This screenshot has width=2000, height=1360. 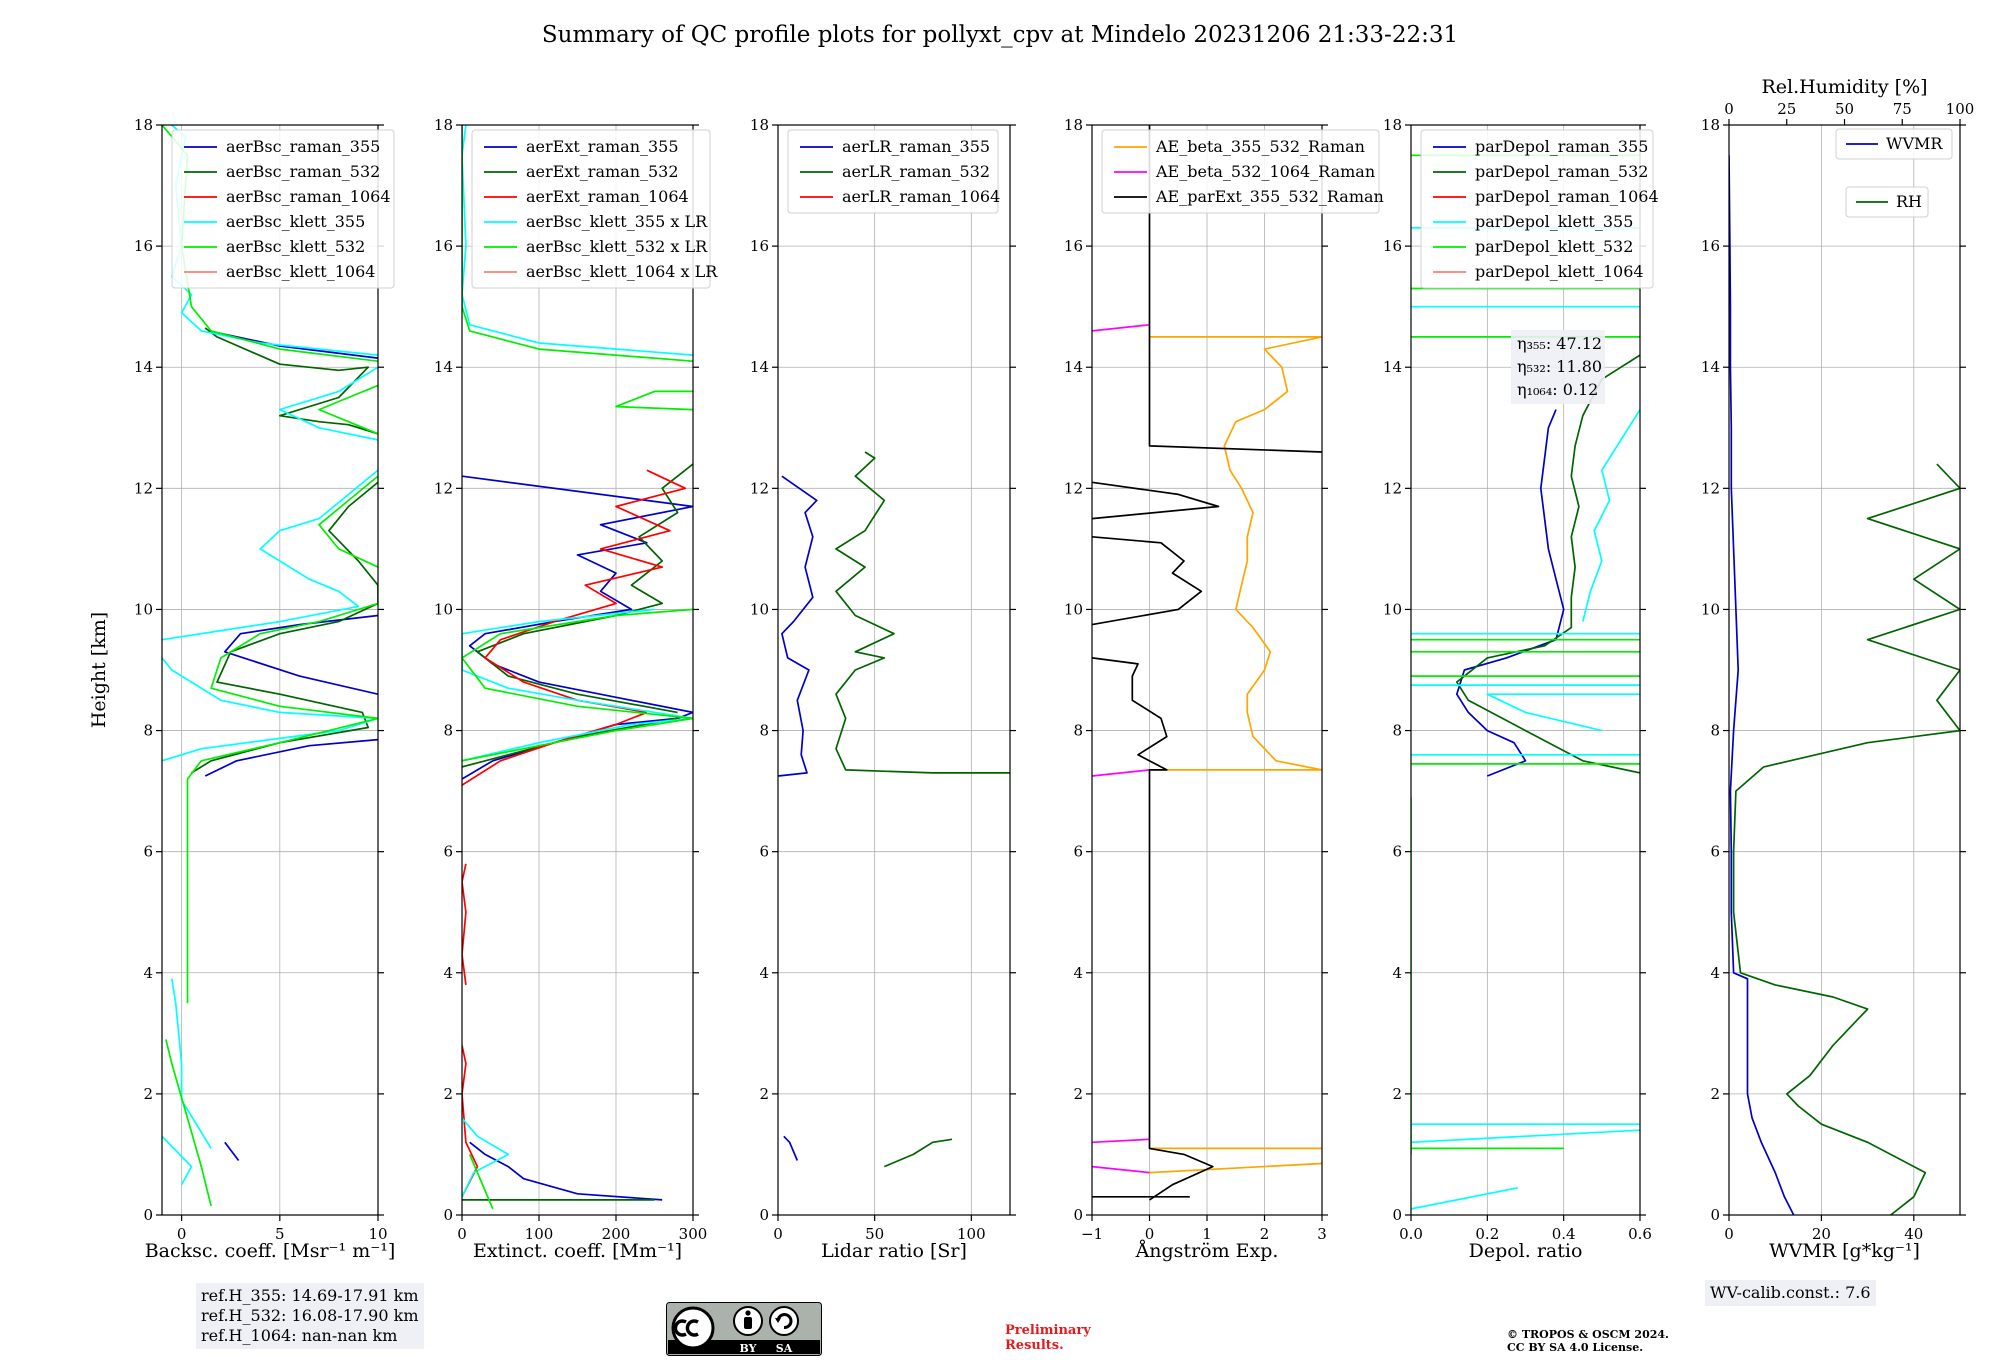 I want to click on x-tick-label: 100, so click(x=971, y=1234).